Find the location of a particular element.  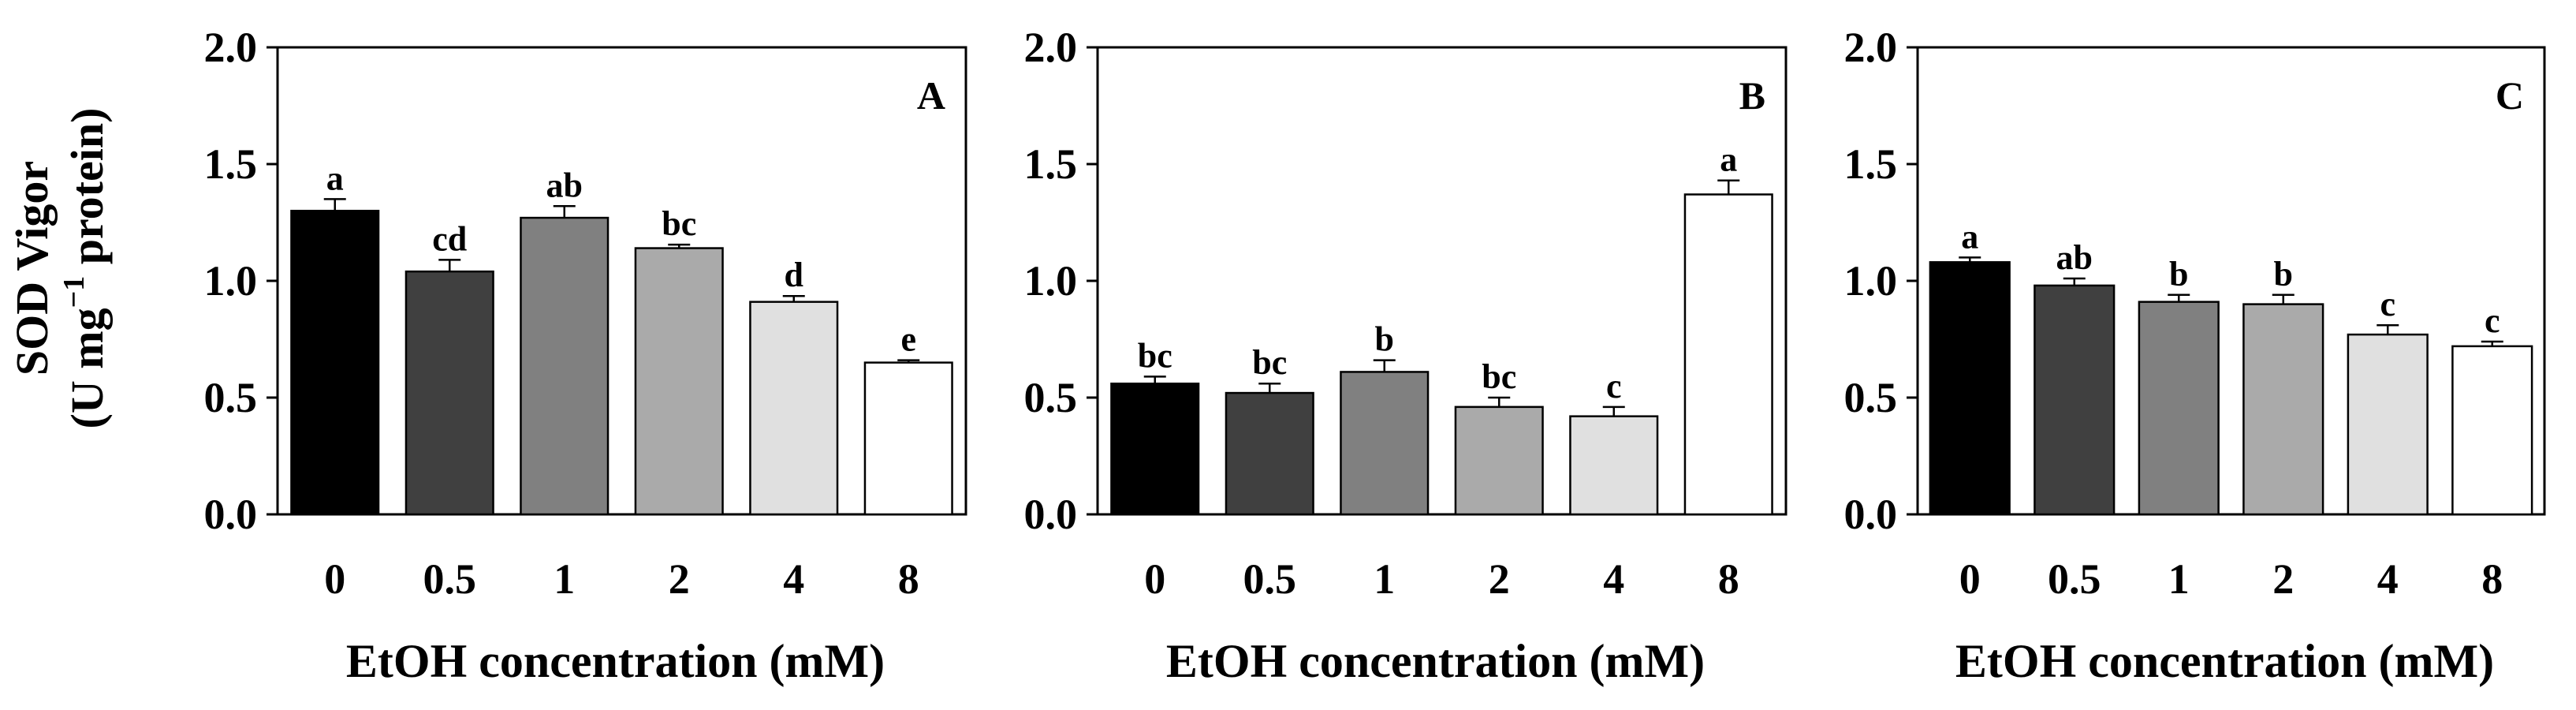

y-axis-title-line1: SOD Vigor is located at coordinates (32, 268).